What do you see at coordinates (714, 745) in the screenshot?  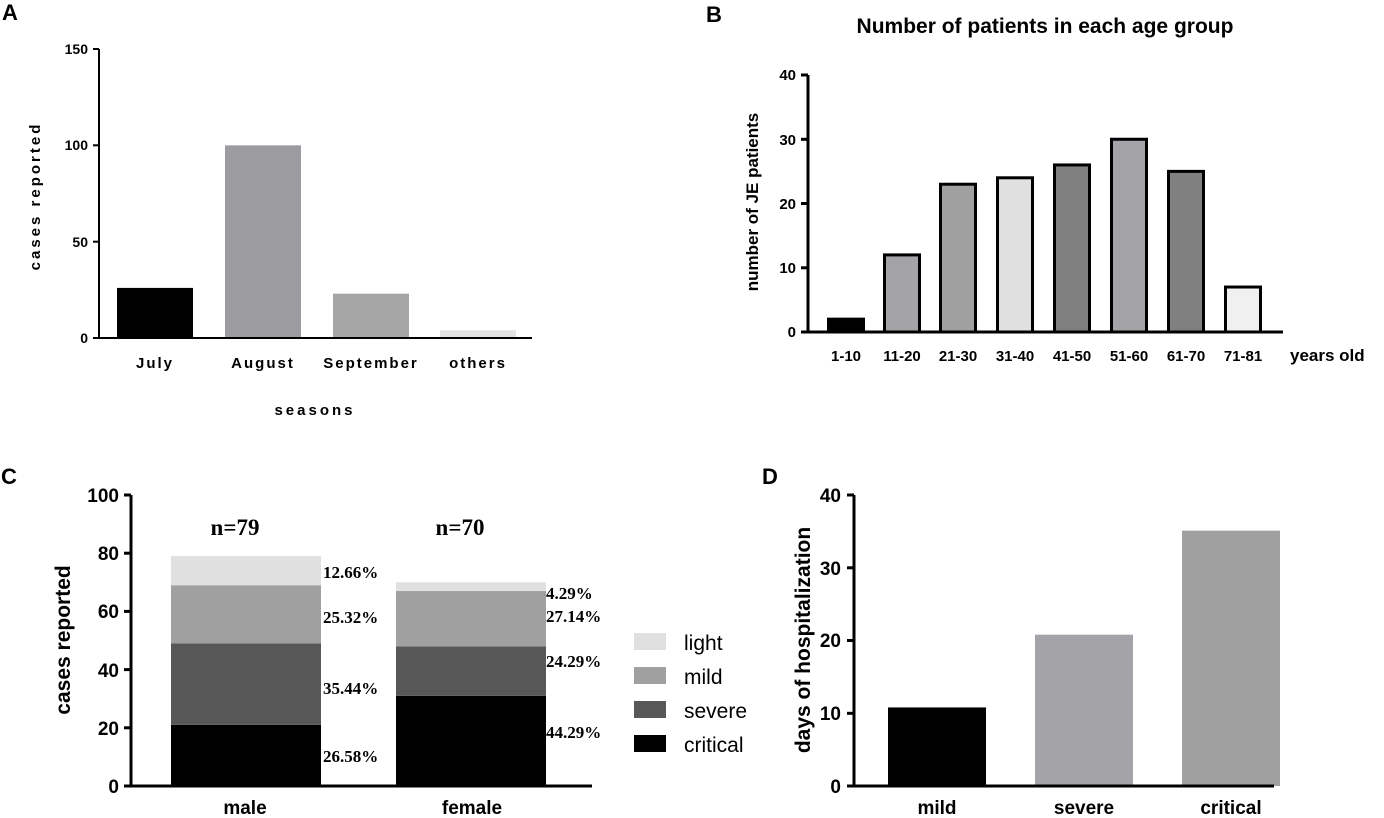 I see `legend-label-critical: critical` at bounding box center [714, 745].